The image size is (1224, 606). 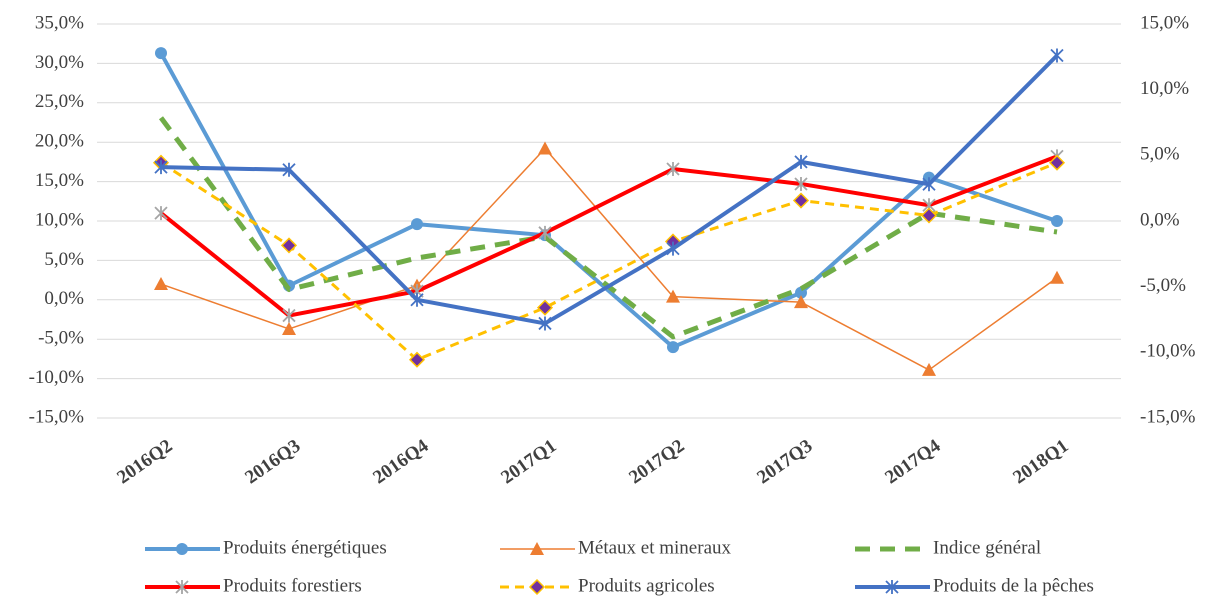 What do you see at coordinates (912, 461) in the screenshot?
I see `x-tick-label: 2017Q4` at bounding box center [912, 461].